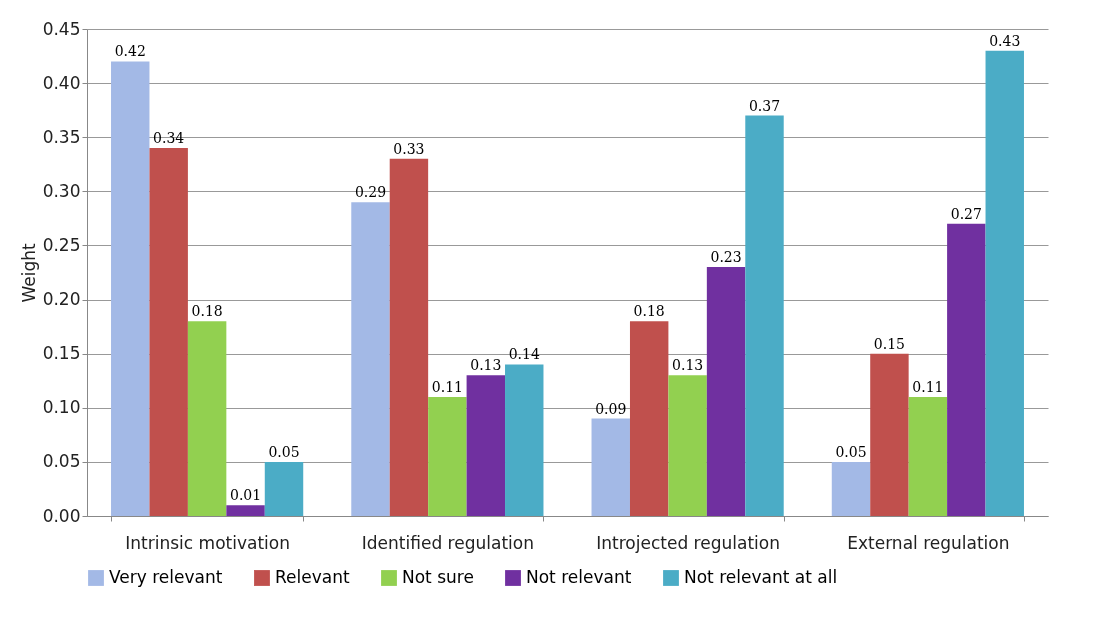  What do you see at coordinates (966, 213) in the screenshot?
I see `data-label: 0.27` at bounding box center [966, 213].